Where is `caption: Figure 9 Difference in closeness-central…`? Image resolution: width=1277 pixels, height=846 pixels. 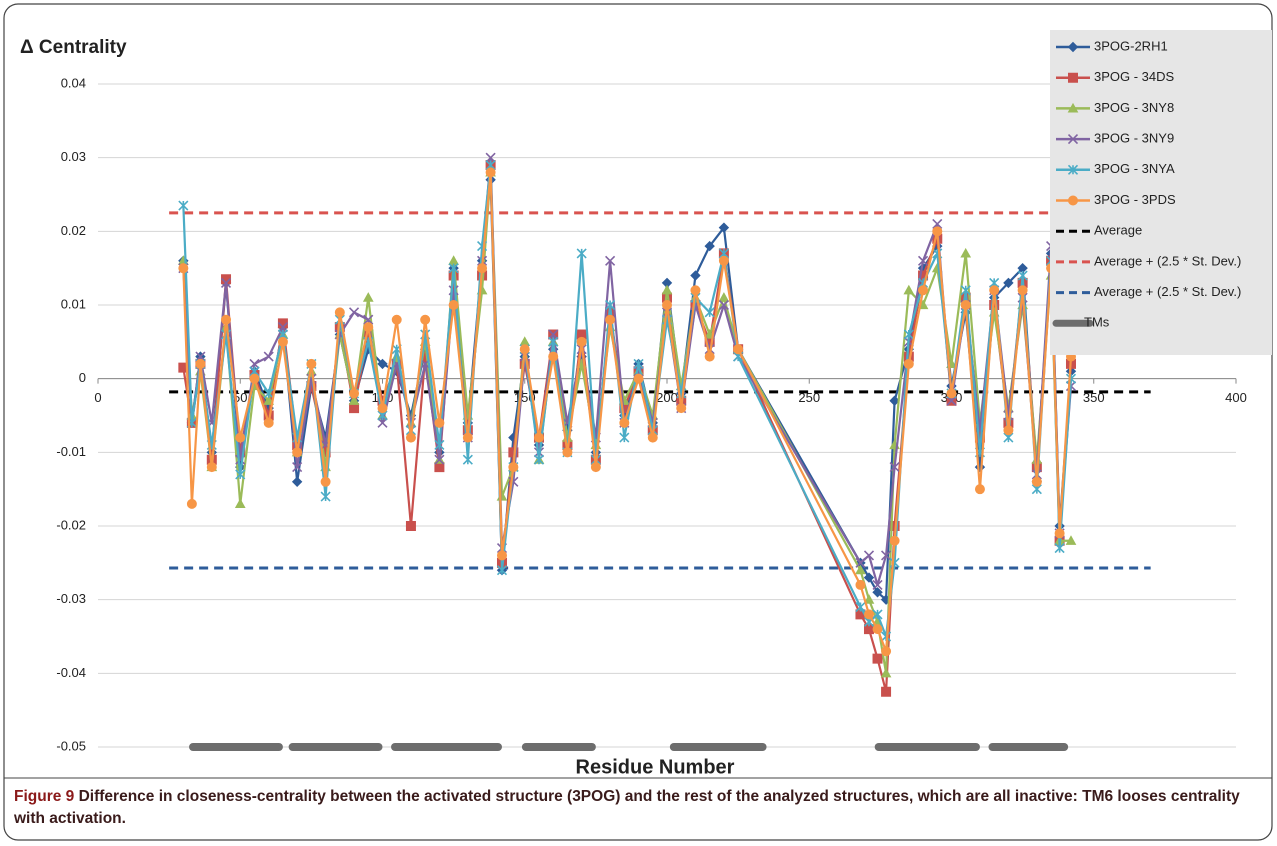 caption: Figure 9 Difference in closeness-central… is located at coordinates (639, 808).